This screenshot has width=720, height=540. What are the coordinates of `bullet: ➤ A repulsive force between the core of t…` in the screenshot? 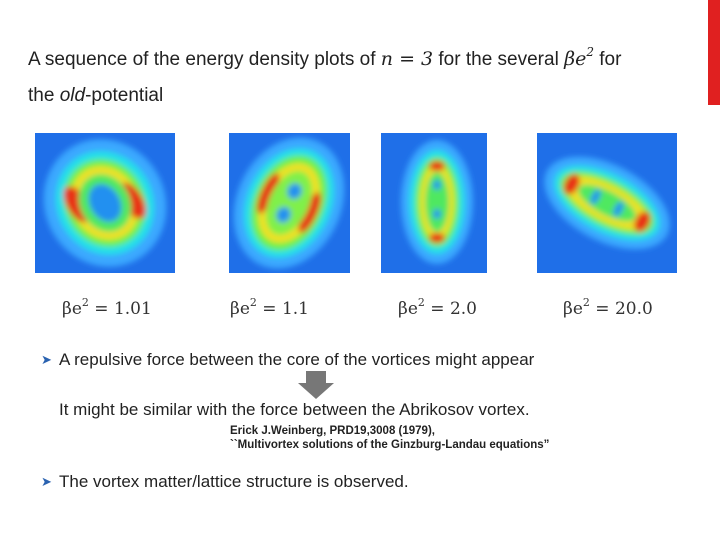 It's located at (288, 360).